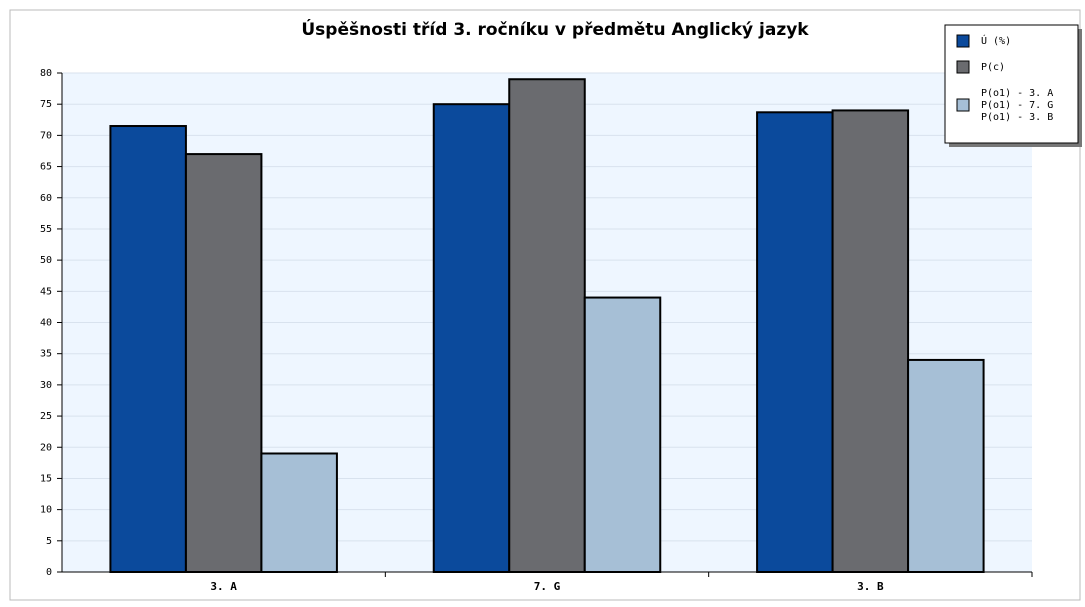  I want to click on y-tick-label: 25, so click(46, 416).